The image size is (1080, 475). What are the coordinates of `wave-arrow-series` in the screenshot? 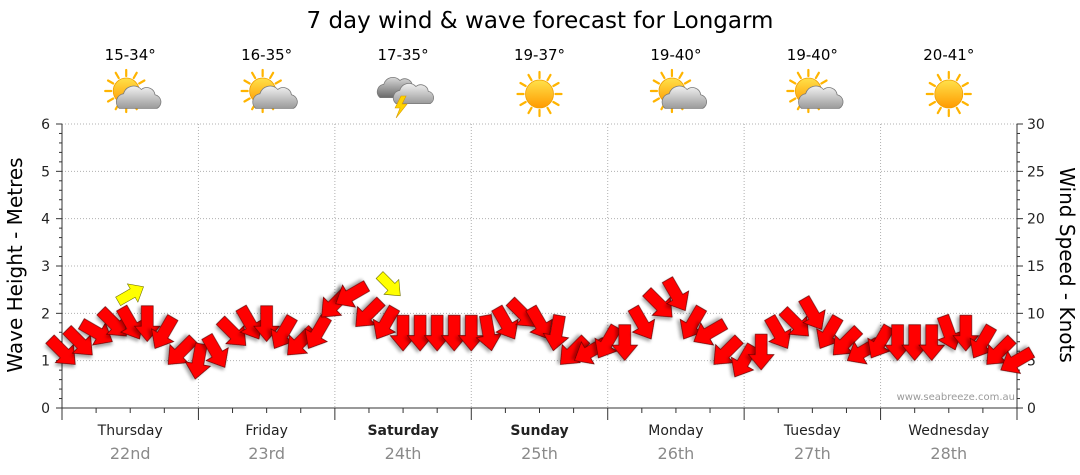 It's located at (258, 289).